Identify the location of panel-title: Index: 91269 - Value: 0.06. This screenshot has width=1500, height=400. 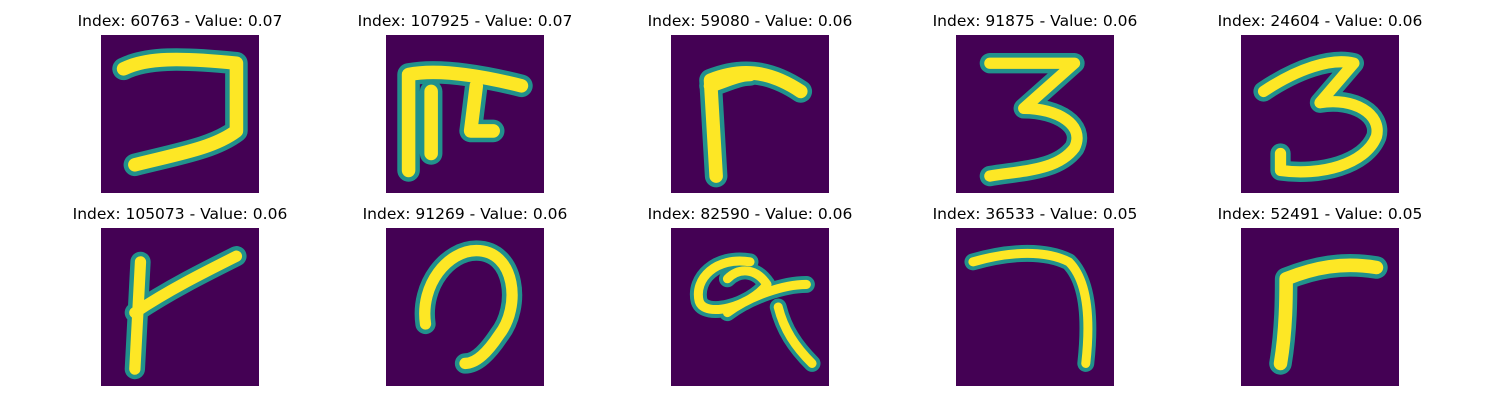
(465, 214).